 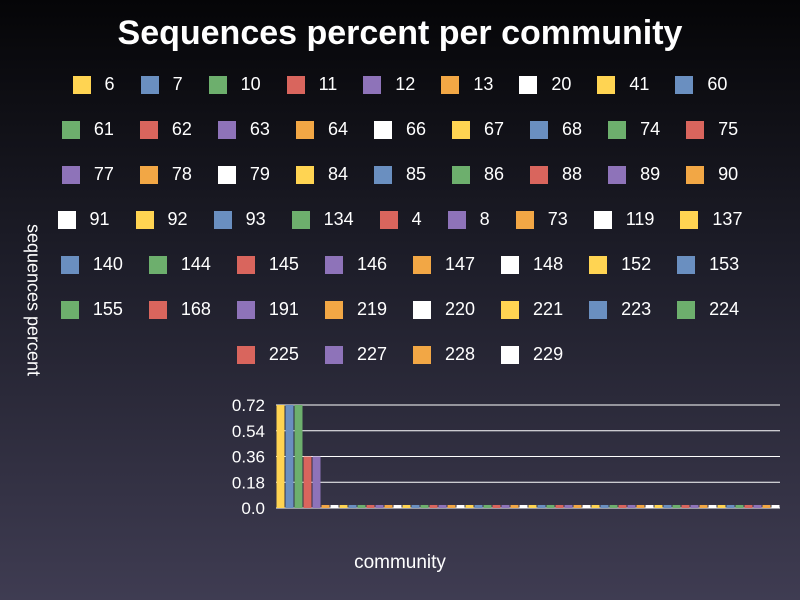 I want to click on legend-label: 8, so click(x=484, y=219).